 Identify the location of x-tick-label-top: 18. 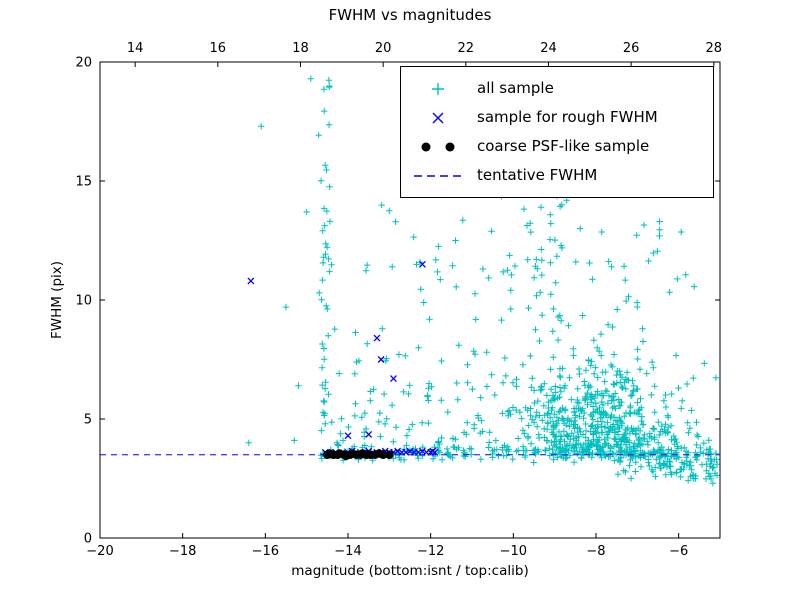
(300, 48).